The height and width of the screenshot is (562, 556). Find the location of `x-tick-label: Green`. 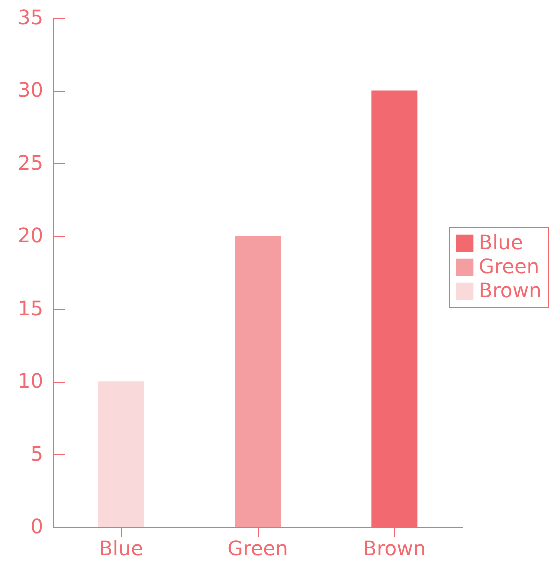

x-tick-label: Green is located at coordinates (258, 548).